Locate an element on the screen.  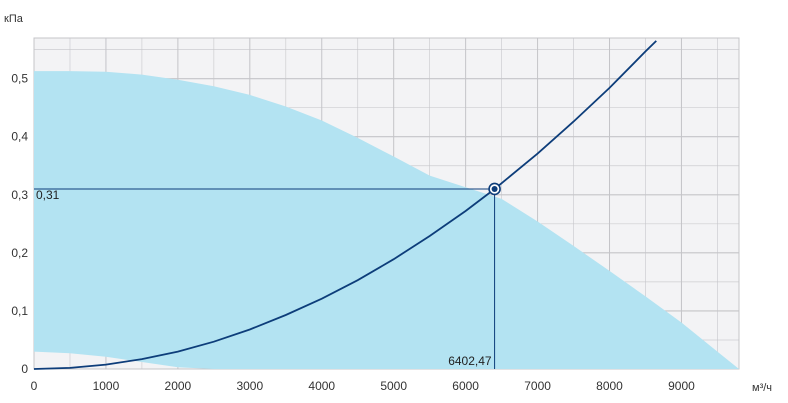
x-tick-label: 2000 is located at coordinates (178, 386).